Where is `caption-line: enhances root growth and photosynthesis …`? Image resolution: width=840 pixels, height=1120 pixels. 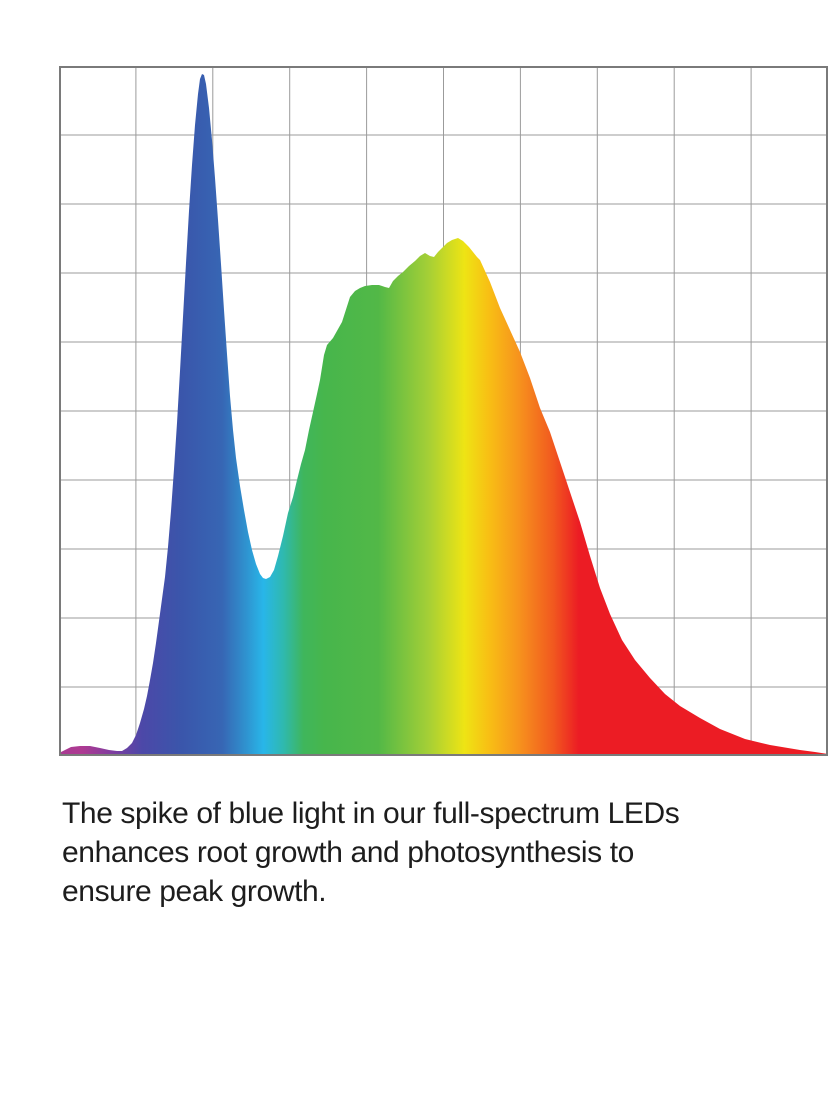
caption-line: enhances root growth and photosynthesis … is located at coordinates (348, 852).